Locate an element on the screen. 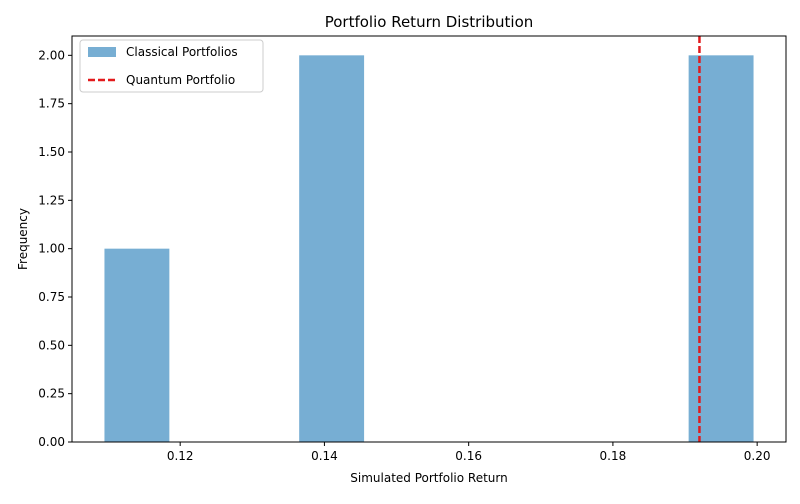 The height and width of the screenshot is (504, 800). legend-label-quantum: Quantum Portfolio is located at coordinates (180, 80).